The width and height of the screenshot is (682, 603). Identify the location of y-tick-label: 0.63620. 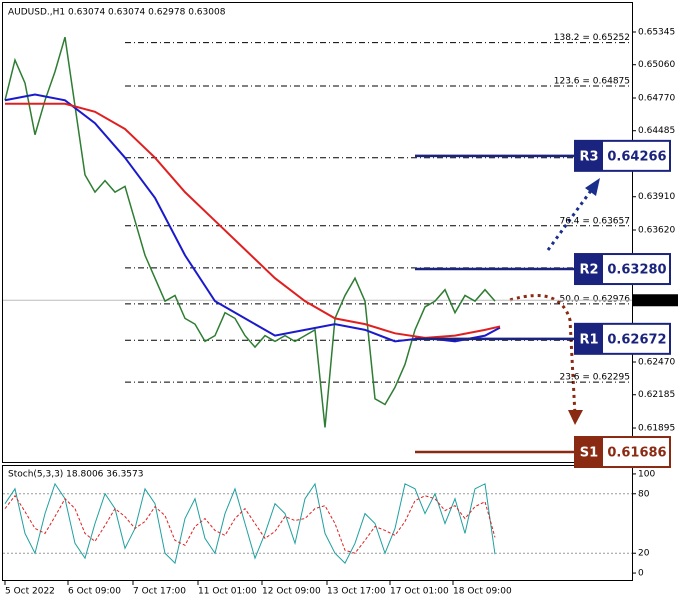
(656, 231).